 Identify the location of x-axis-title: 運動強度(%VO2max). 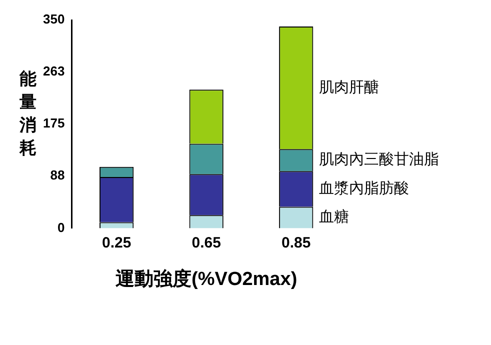
(206, 279).